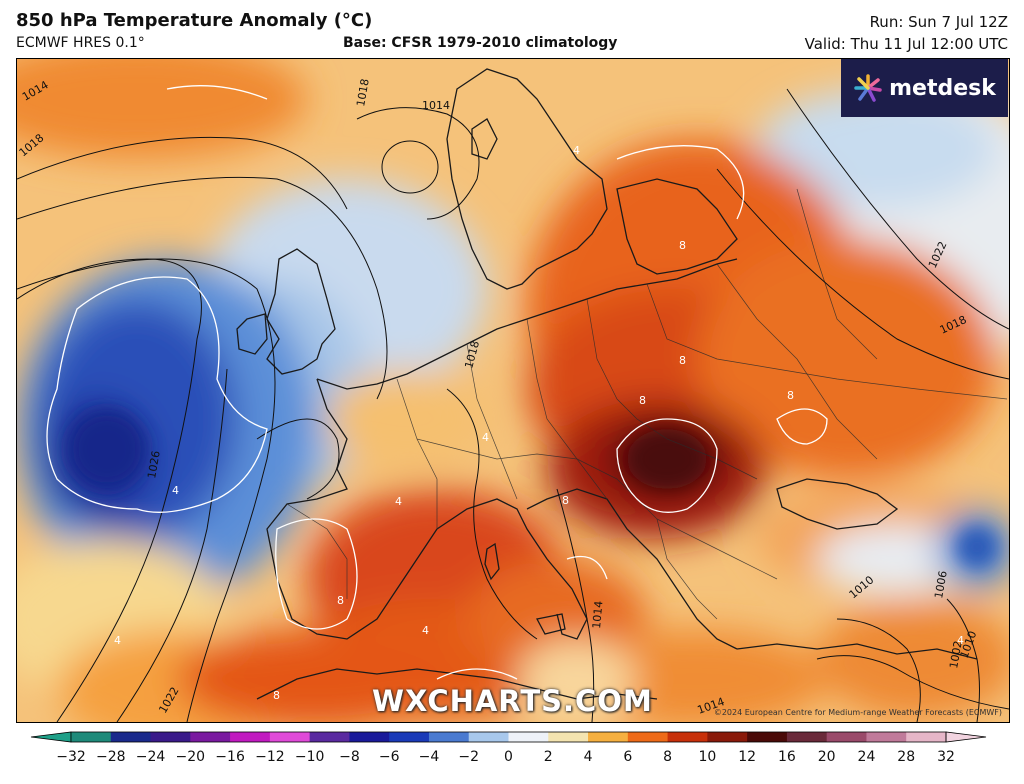 The image size is (1024, 784). I want to click on colorbar-tick-label: 0, so click(508, 757).